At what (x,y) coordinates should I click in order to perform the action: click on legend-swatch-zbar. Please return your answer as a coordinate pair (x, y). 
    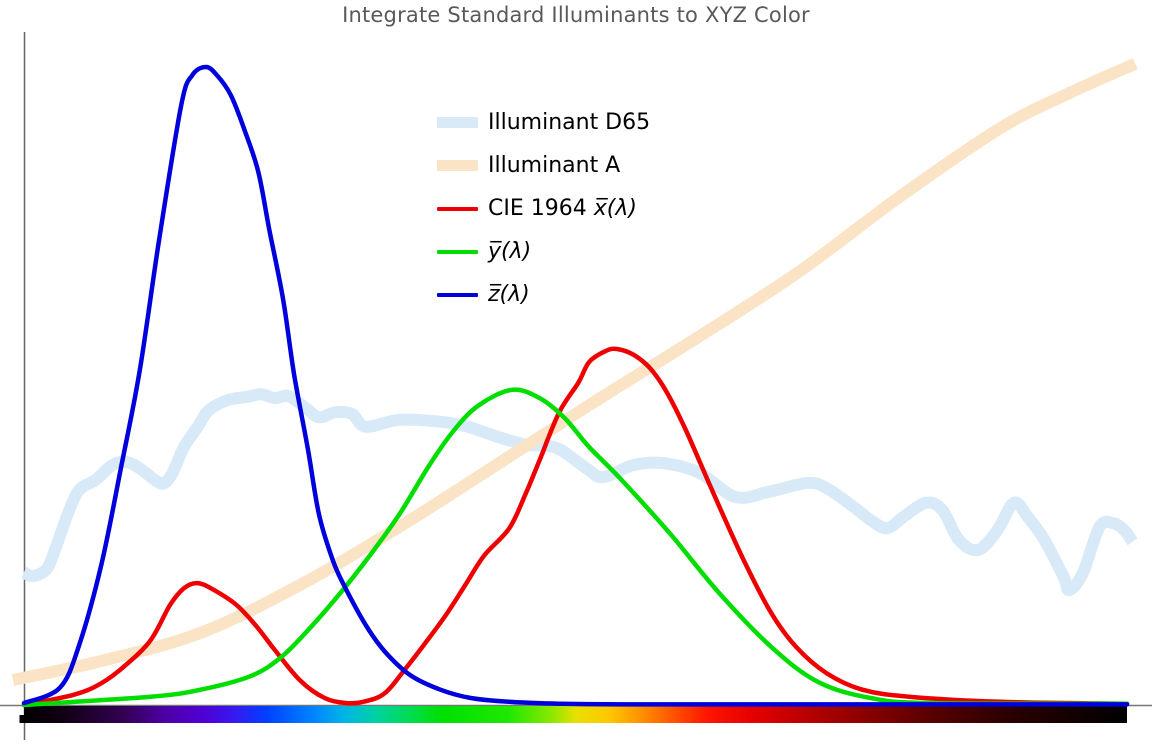
    Looking at the image, I should click on (457, 294).